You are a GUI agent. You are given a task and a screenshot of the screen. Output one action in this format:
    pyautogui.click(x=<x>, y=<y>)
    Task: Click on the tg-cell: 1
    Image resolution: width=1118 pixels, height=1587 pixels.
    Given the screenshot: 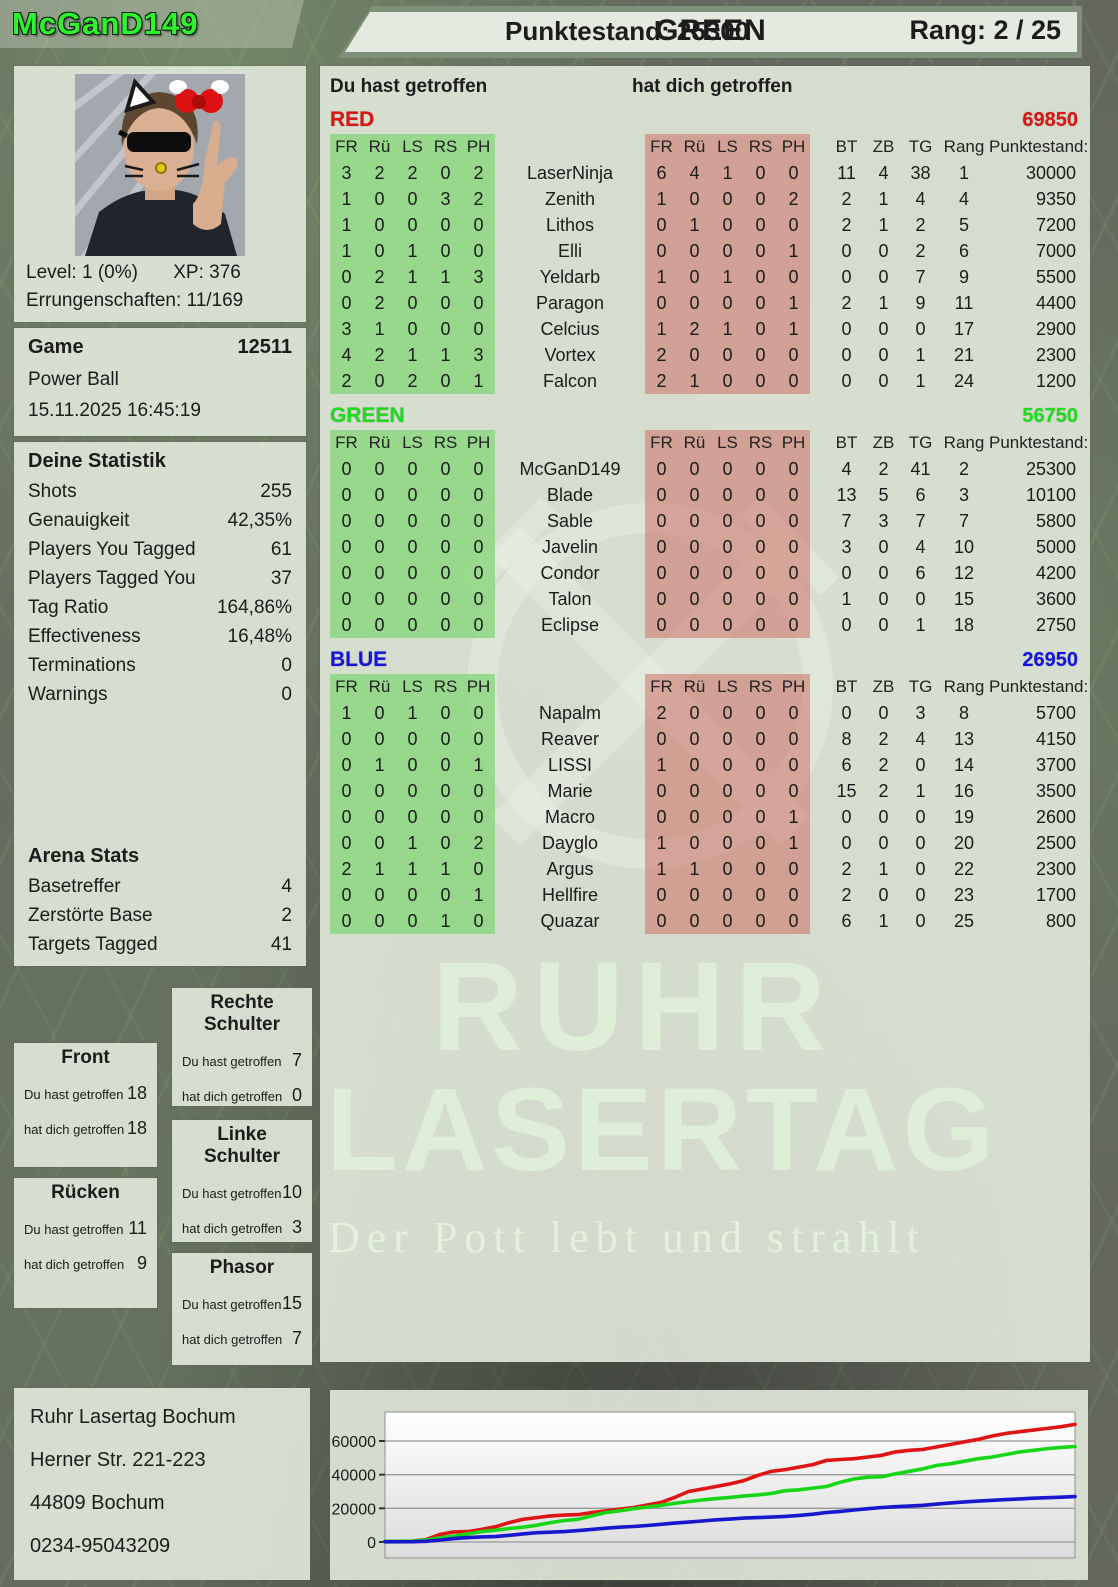 What is the action you would take?
    pyautogui.click(x=920, y=625)
    